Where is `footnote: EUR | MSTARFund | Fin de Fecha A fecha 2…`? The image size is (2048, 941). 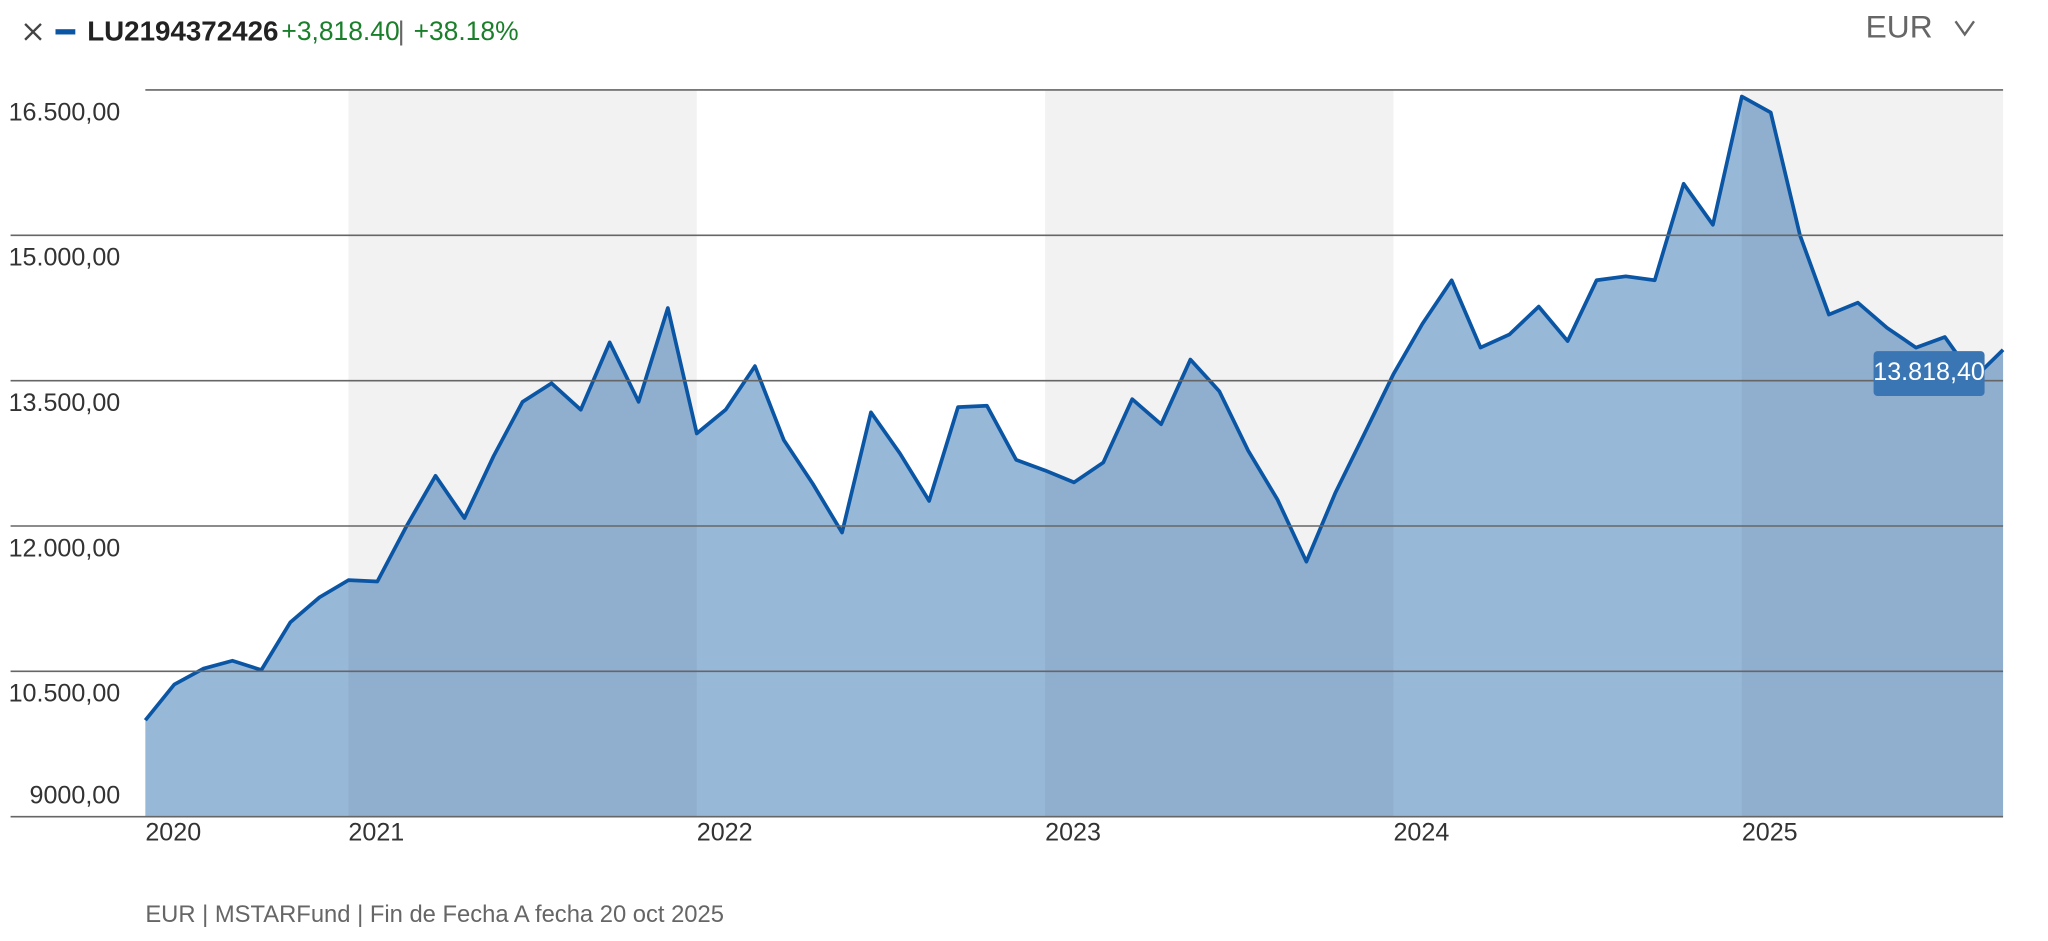
footnote: EUR | MSTARFund | Fin de Fecha A fecha 2… is located at coordinates (434, 914).